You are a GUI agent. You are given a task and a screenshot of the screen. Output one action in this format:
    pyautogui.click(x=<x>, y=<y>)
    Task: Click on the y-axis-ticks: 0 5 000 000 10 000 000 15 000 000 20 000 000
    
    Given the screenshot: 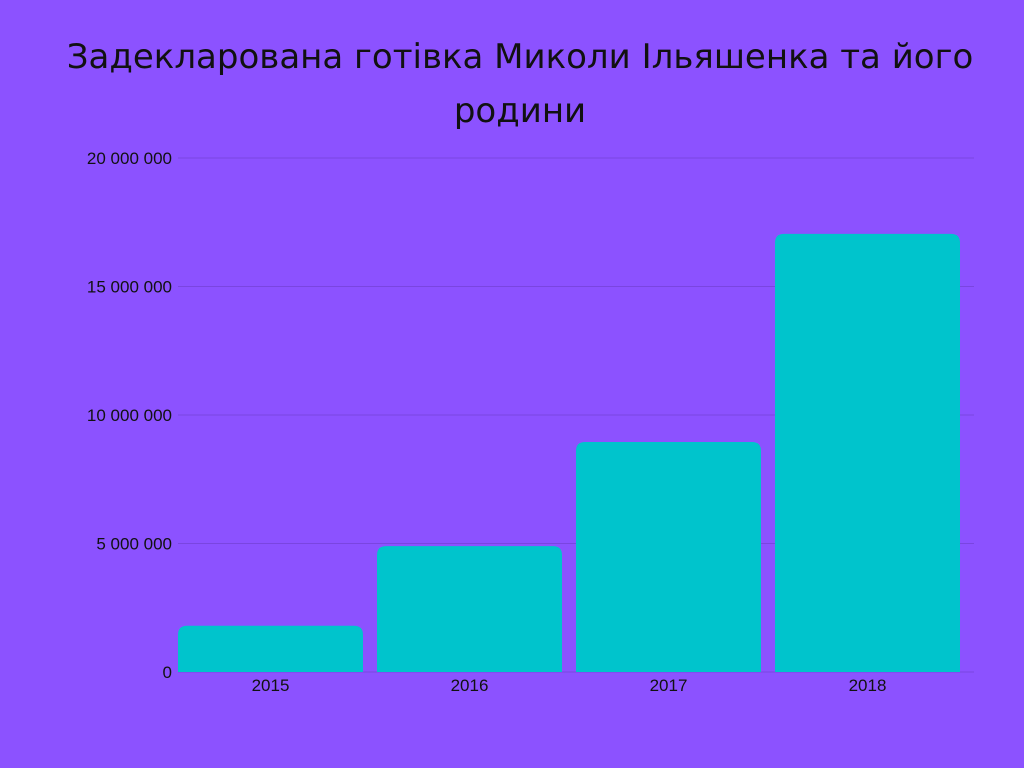 What is the action you would take?
    pyautogui.click(x=129, y=415)
    